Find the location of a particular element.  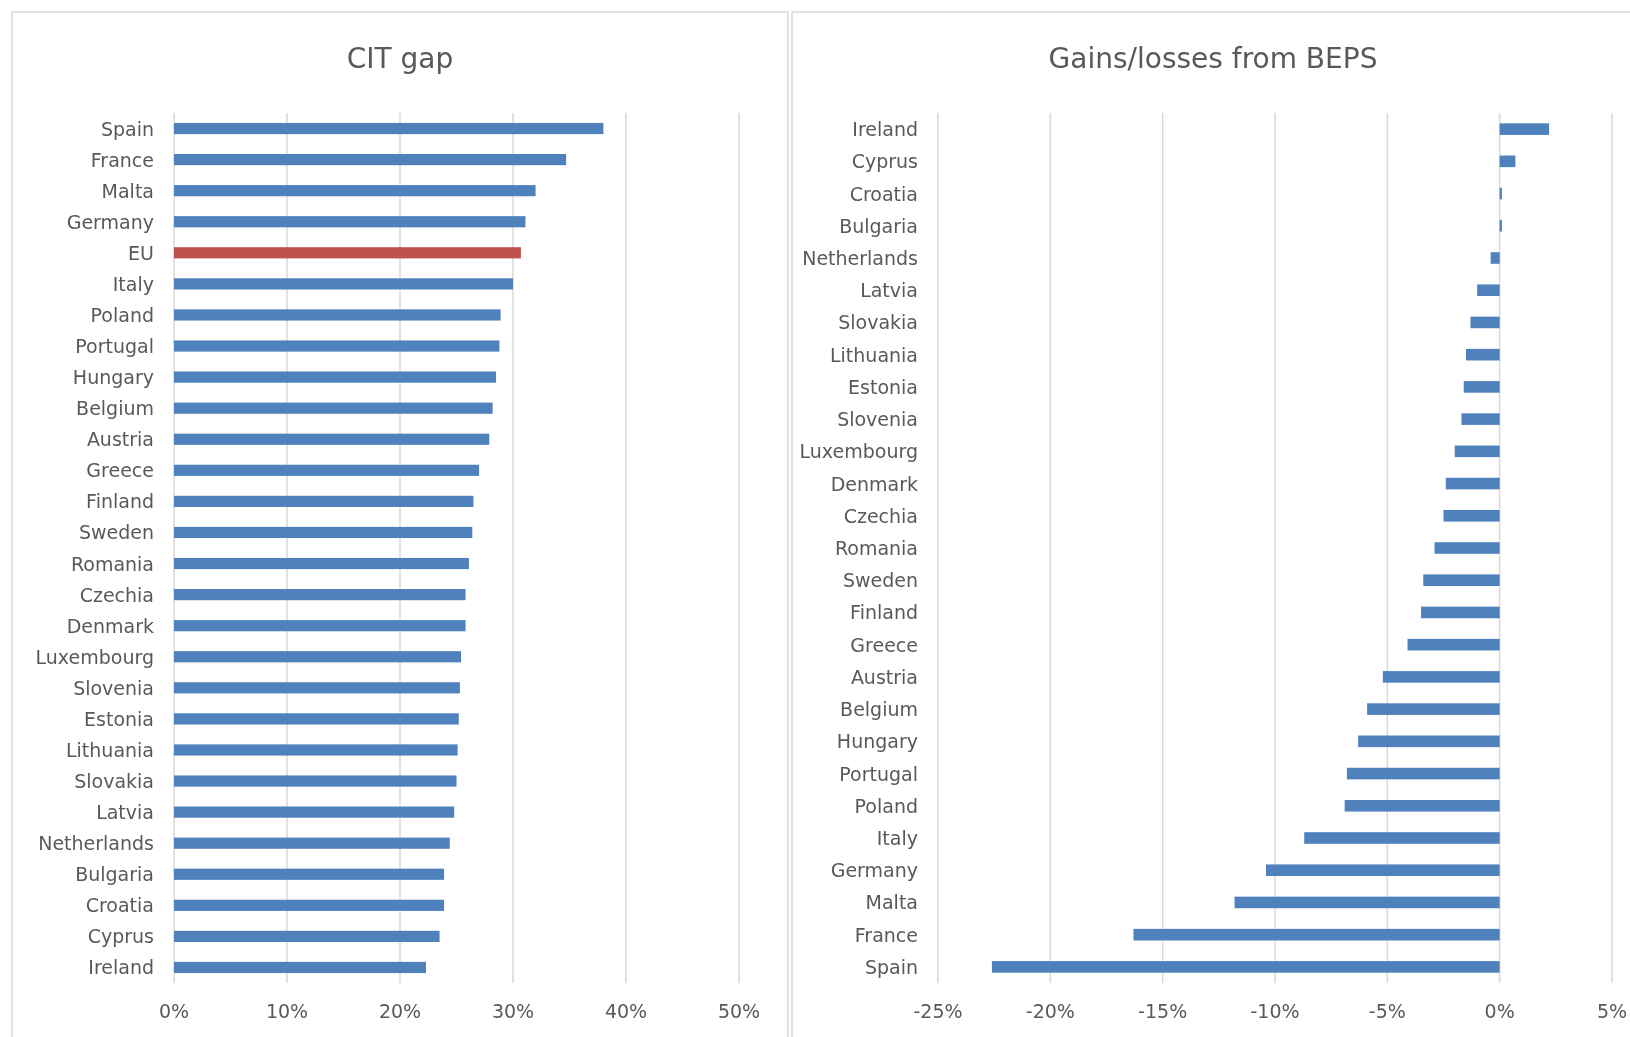

y-tick-label: Slovenia is located at coordinates (877, 419).